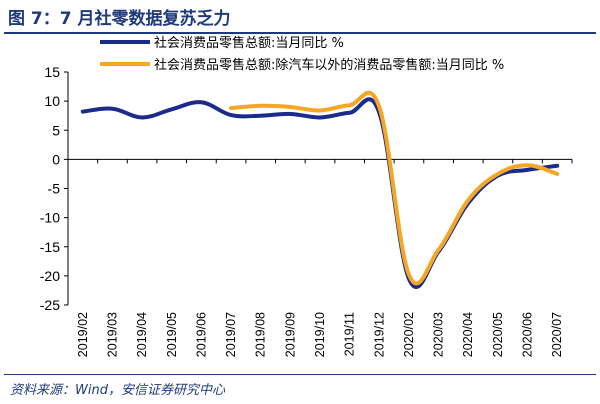 The height and width of the screenshot is (404, 600). I want to click on y-tick-label: -20, so click(50, 276).